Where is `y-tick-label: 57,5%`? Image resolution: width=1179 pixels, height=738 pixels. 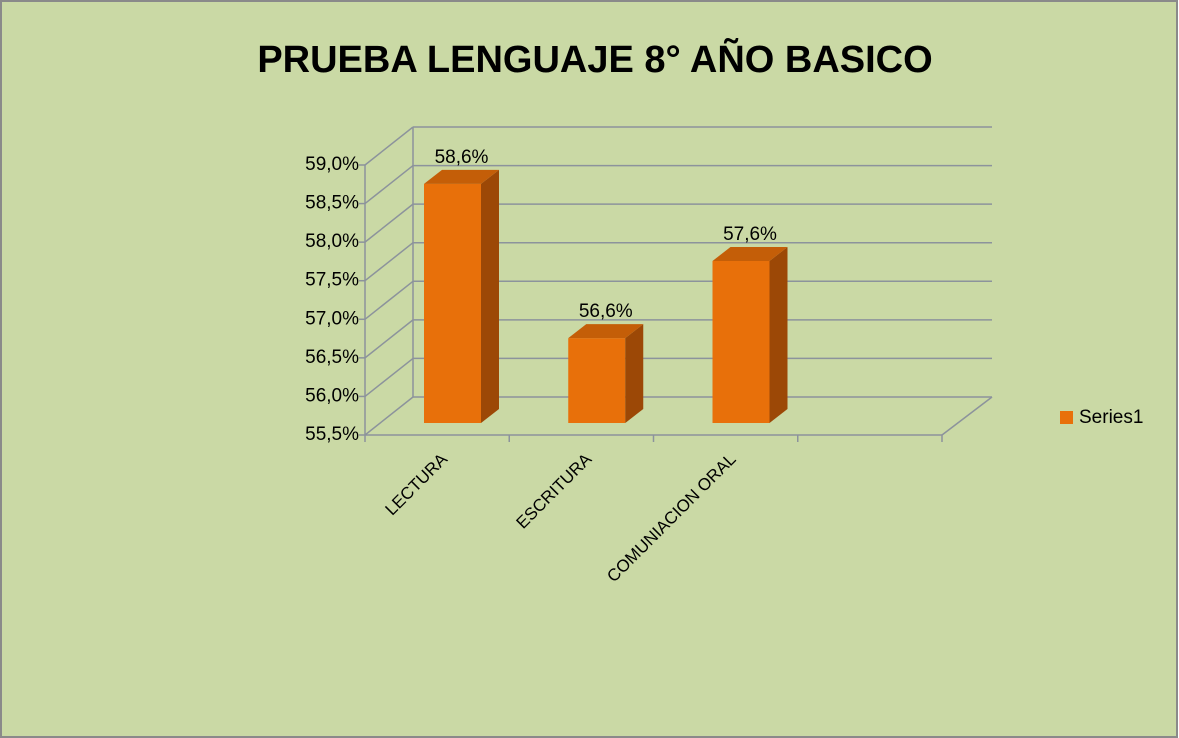 y-tick-label: 57,5% is located at coordinates (332, 280).